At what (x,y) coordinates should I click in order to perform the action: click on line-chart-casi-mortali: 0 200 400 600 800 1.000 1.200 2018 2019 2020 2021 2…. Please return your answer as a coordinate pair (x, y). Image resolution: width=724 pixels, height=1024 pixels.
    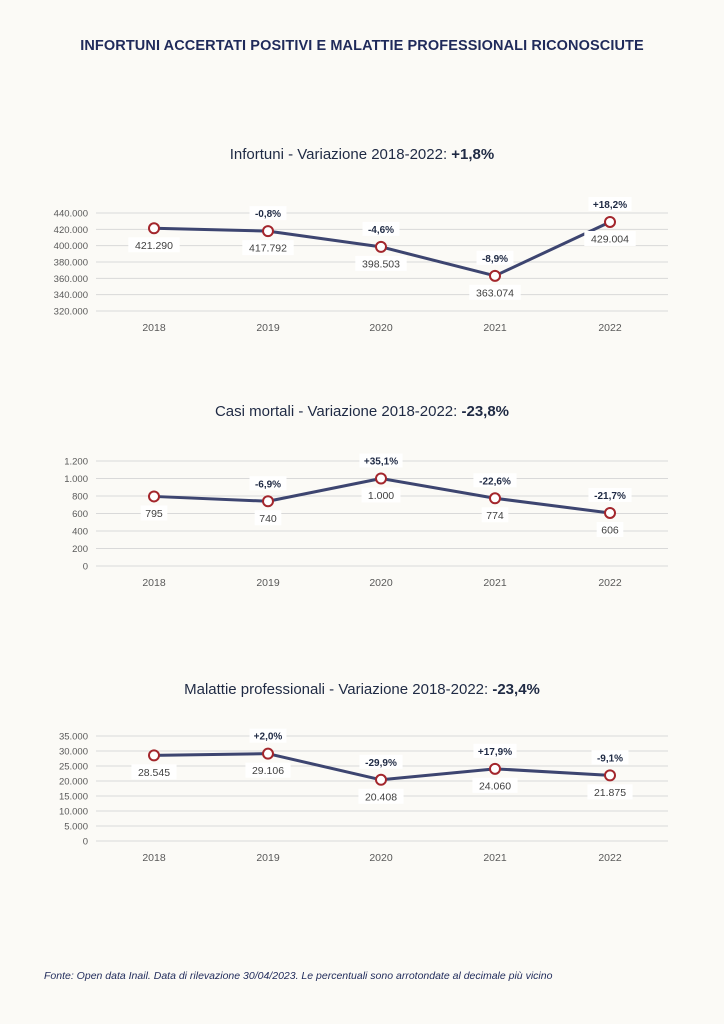
    Looking at the image, I should click on (366, 521).